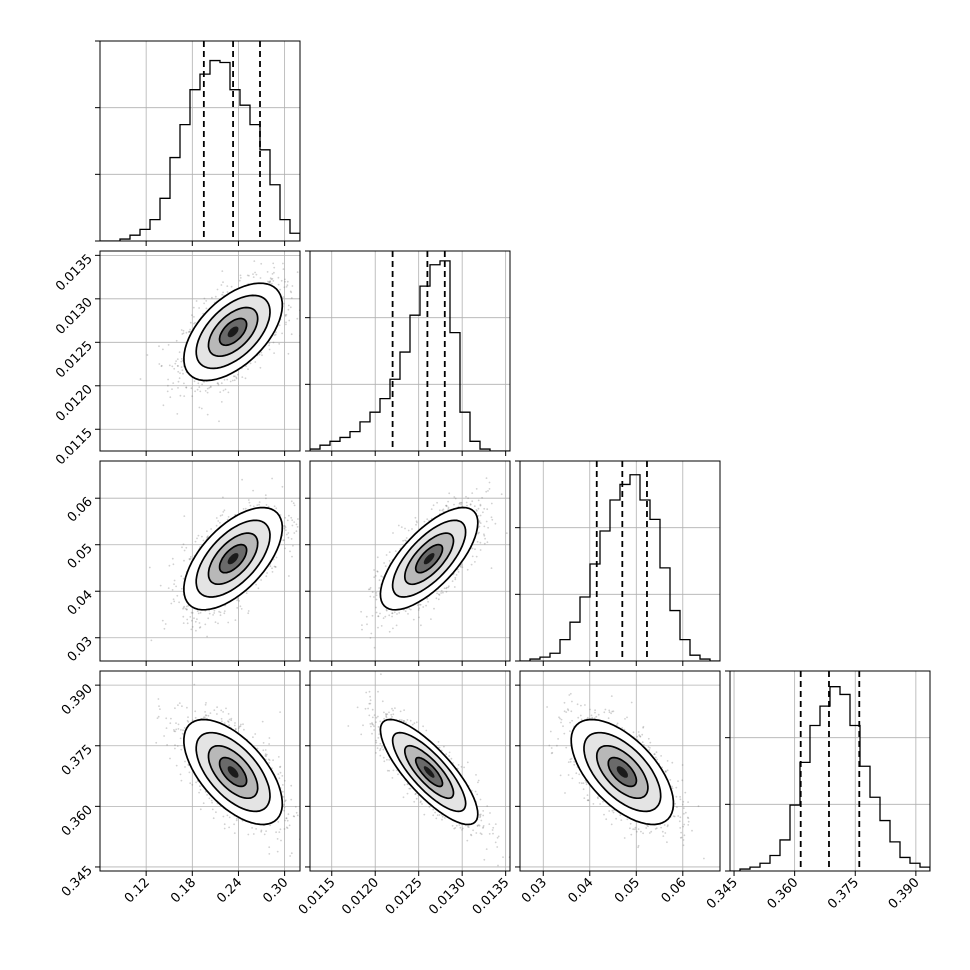 The height and width of the screenshot is (970, 970). What do you see at coordinates (74, 446) in the screenshot?
I see `y-tick-label: 0.0115` at bounding box center [74, 446].